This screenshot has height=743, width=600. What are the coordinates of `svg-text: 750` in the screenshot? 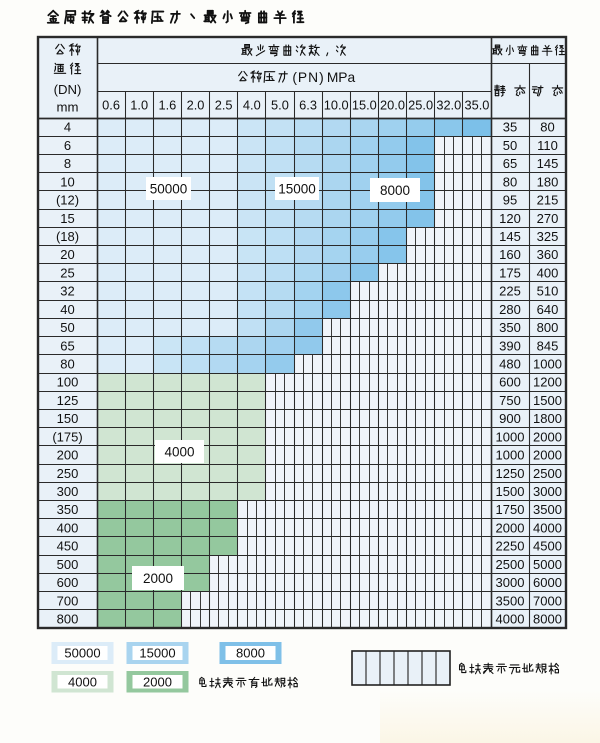 It's located at (510, 400).